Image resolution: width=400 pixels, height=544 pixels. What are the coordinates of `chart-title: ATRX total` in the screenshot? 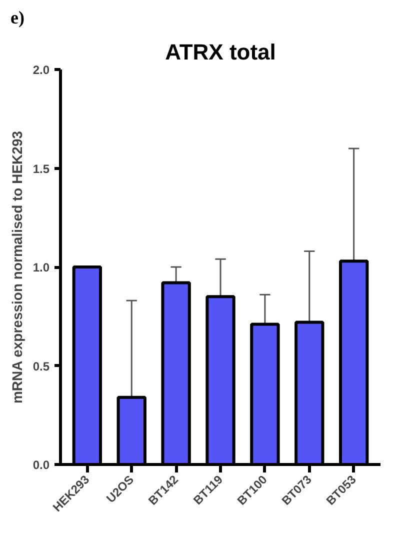 It's located at (220, 52).